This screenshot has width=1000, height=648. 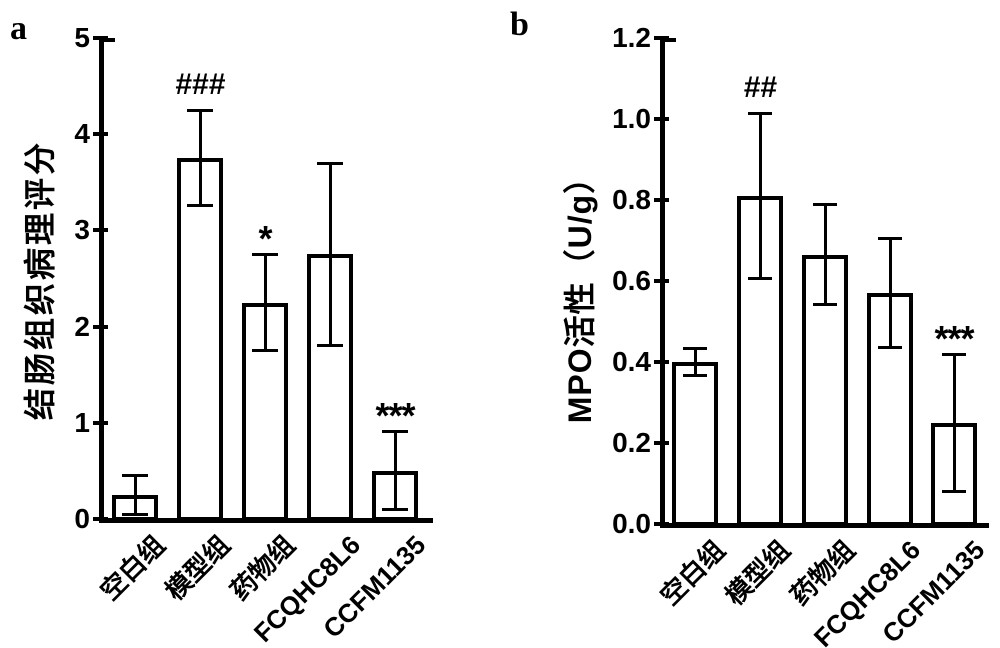 What do you see at coordinates (82, 134) in the screenshot?
I see `panel-a-y-tick-label: 4` at bounding box center [82, 134].